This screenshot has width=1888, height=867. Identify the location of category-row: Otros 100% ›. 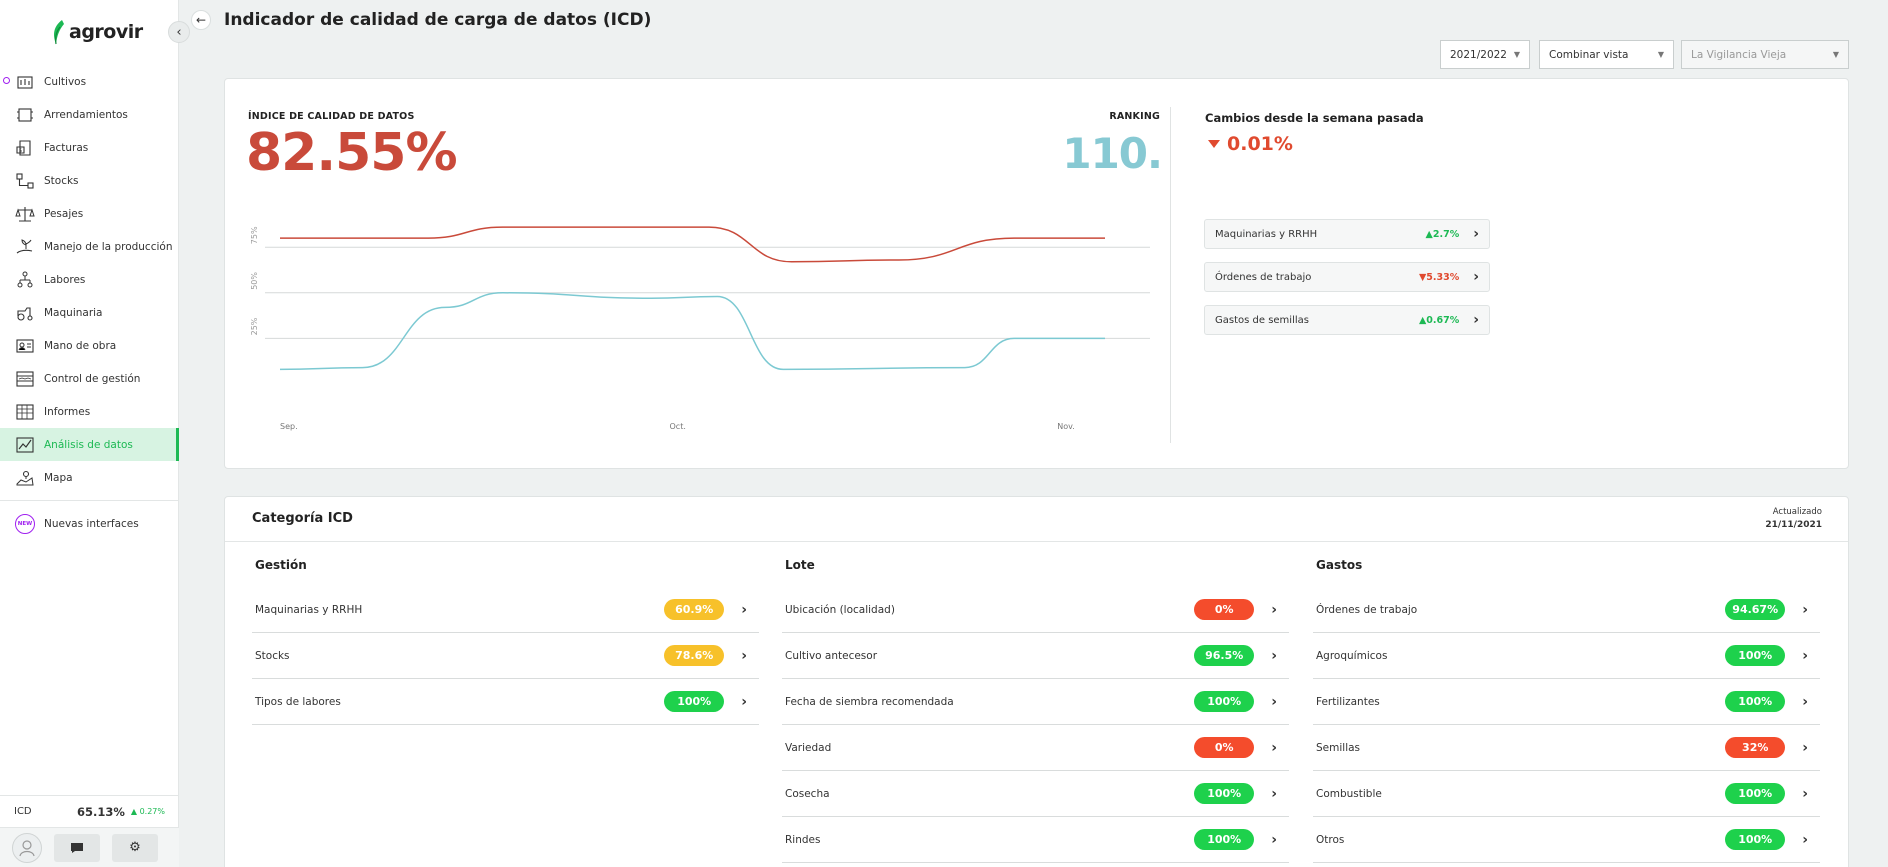
(1566, 840).